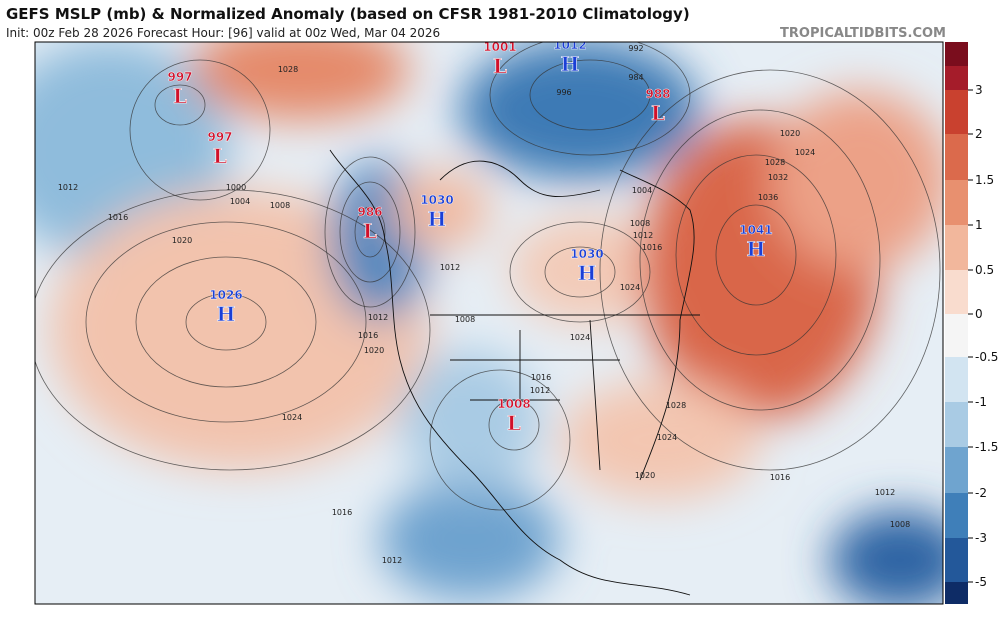 The height and width of the screenshot is (624, 1000). I want to click on isobar-label: 996, so click(563, 92).